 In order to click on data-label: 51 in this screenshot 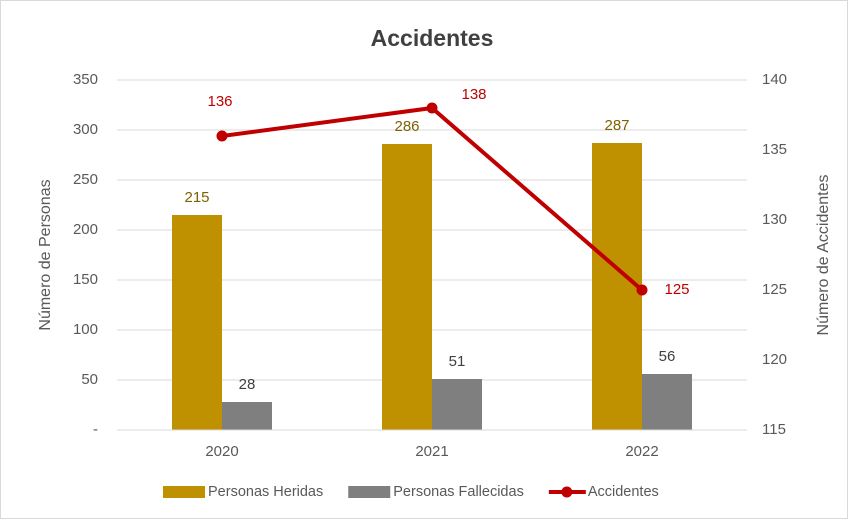, I will do `click(457, 361)`.